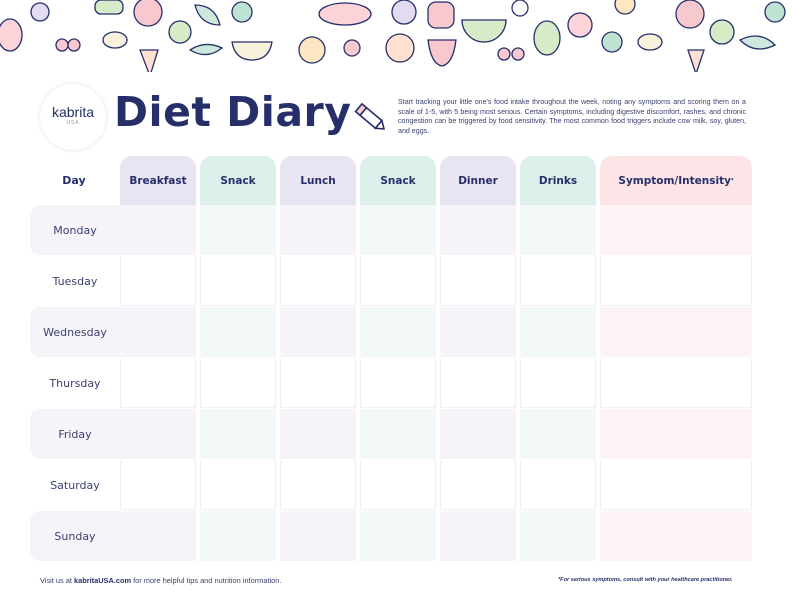 This screenshot has width=792, height=612. What do you see at coordinates (75, 332) in the screenshot?
I see `day-label: Wednesday` at bounding box center [75, 332].